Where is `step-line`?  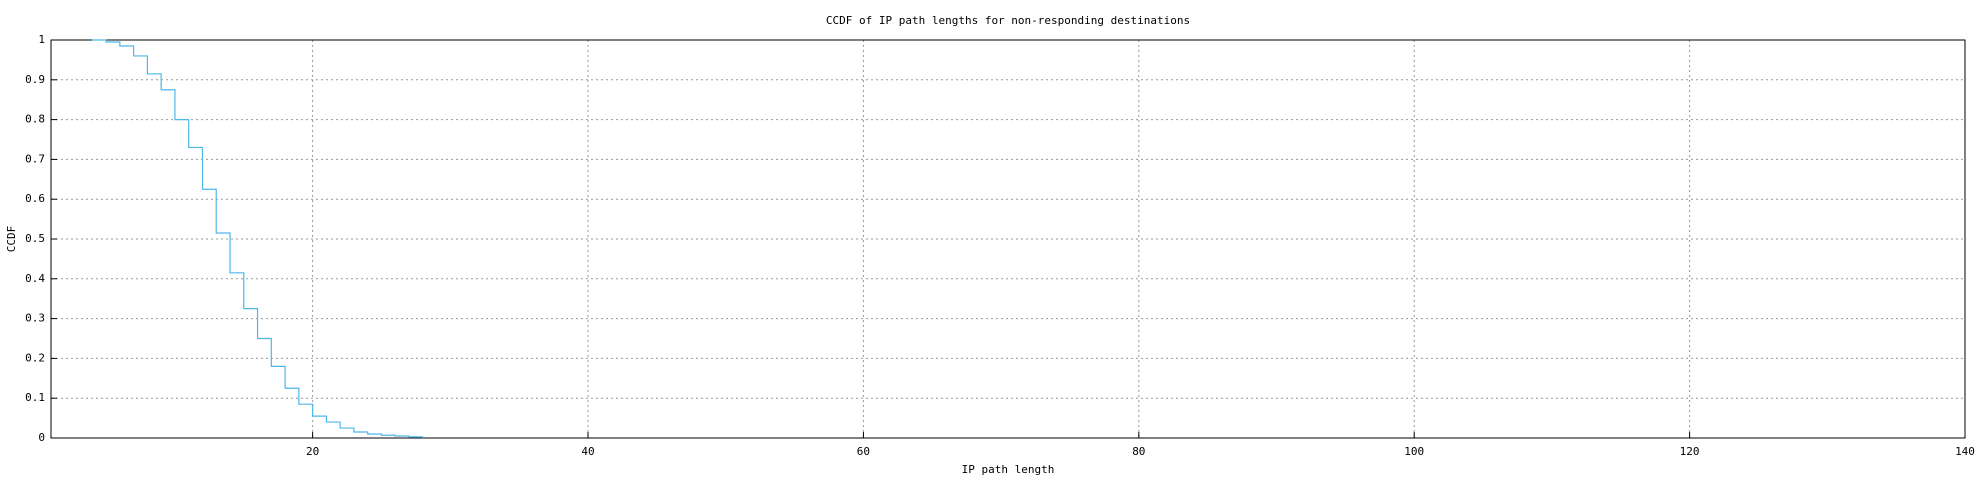
step-line is located at coordinates (258, 238).